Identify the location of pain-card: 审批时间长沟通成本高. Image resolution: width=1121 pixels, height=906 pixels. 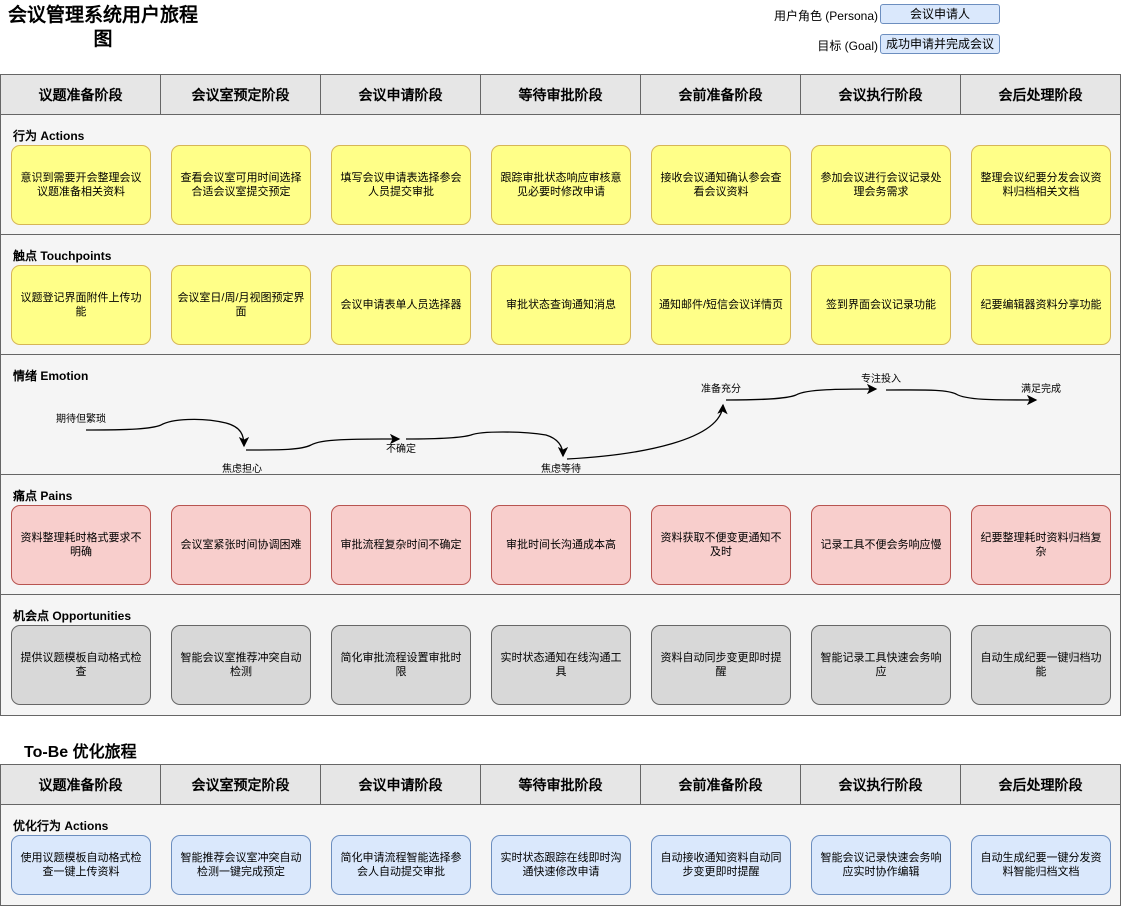
(561, 545).